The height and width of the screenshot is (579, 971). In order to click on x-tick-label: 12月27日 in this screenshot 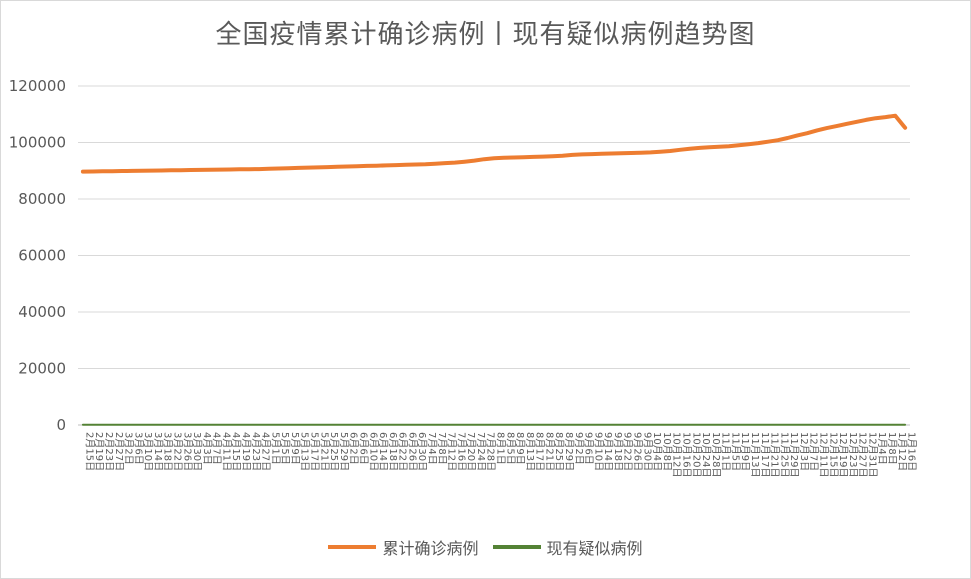, I will do `click(863, 454)`.